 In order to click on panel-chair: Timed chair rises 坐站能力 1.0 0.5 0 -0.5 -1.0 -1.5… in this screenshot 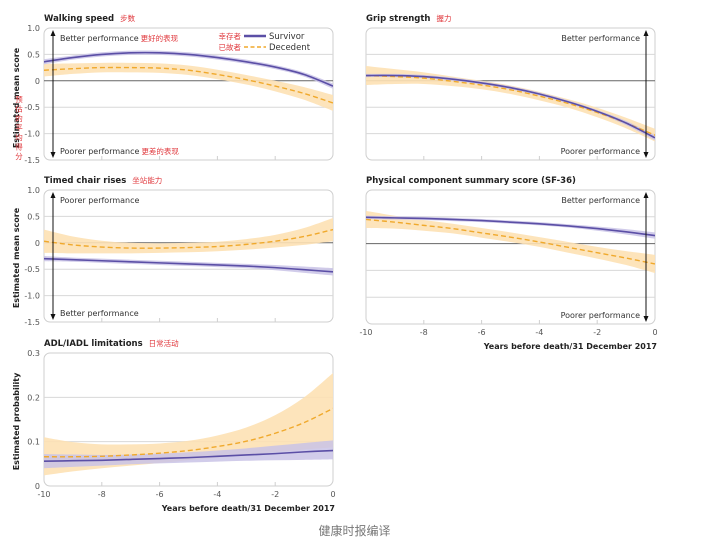, I will do `click(173, 251)`.